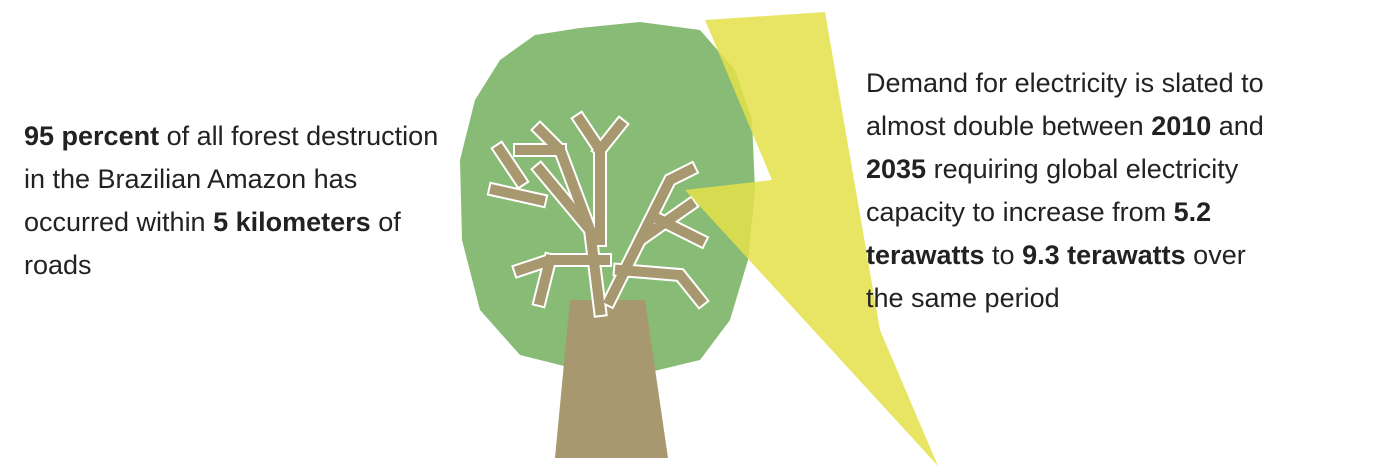 The image size is (1384, 471). What do you see at coordinates (598, 214) in the screenshot?
I see `tree-branches-fill` at bounding box center [598, 214].